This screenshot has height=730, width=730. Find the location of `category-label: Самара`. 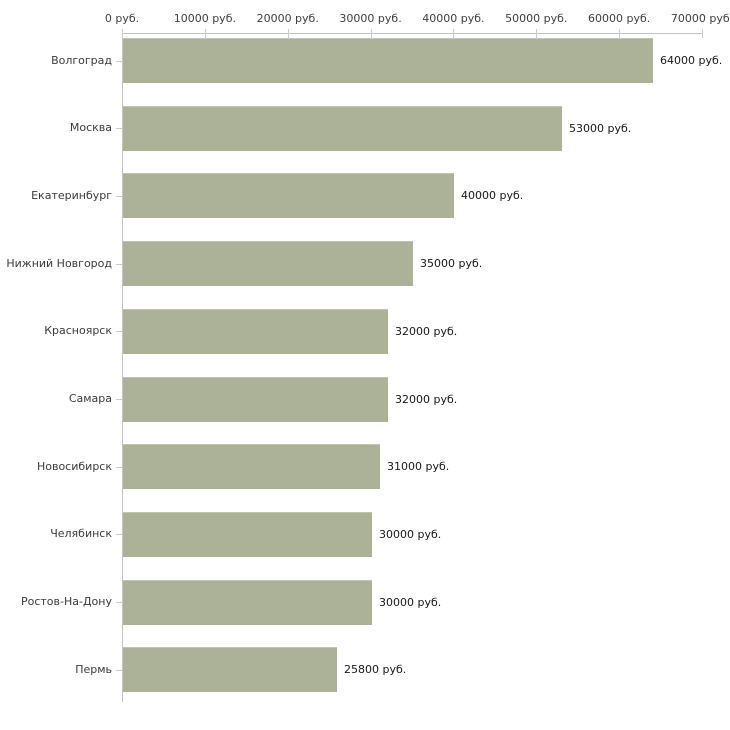

category-label: Самара is located at coordinates (90, 398).